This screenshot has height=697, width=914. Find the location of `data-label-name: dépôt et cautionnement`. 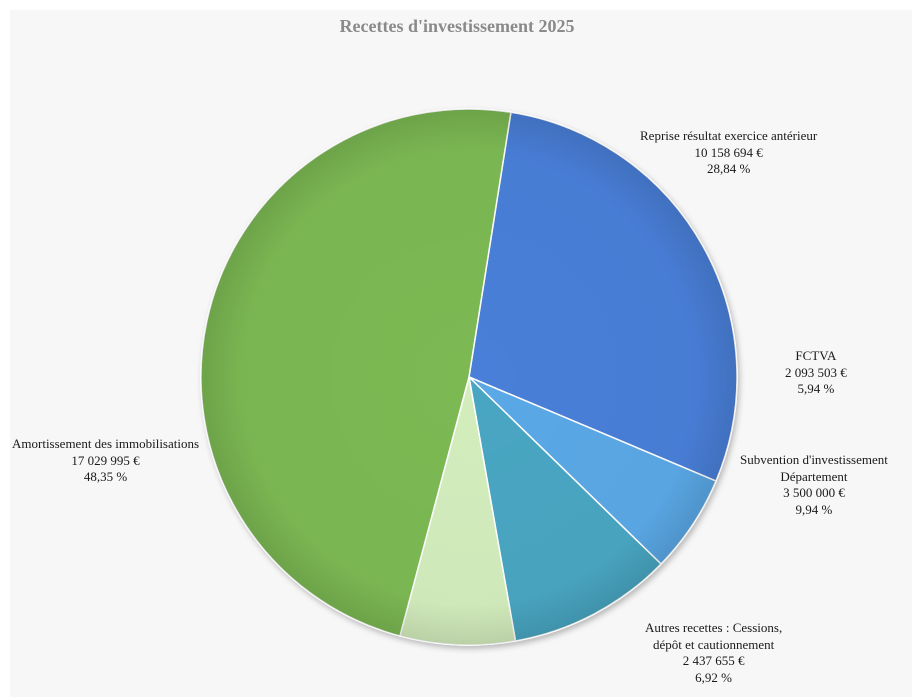

data-label-name: dépôt et cautionnement is located at coordinates (713, 644).